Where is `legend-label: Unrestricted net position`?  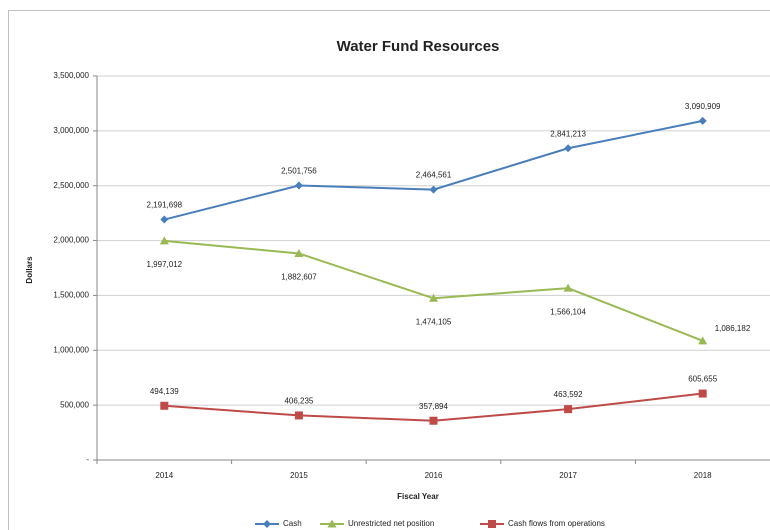 legend-label: Unrestricted net position is located at coordinates (391, 523).